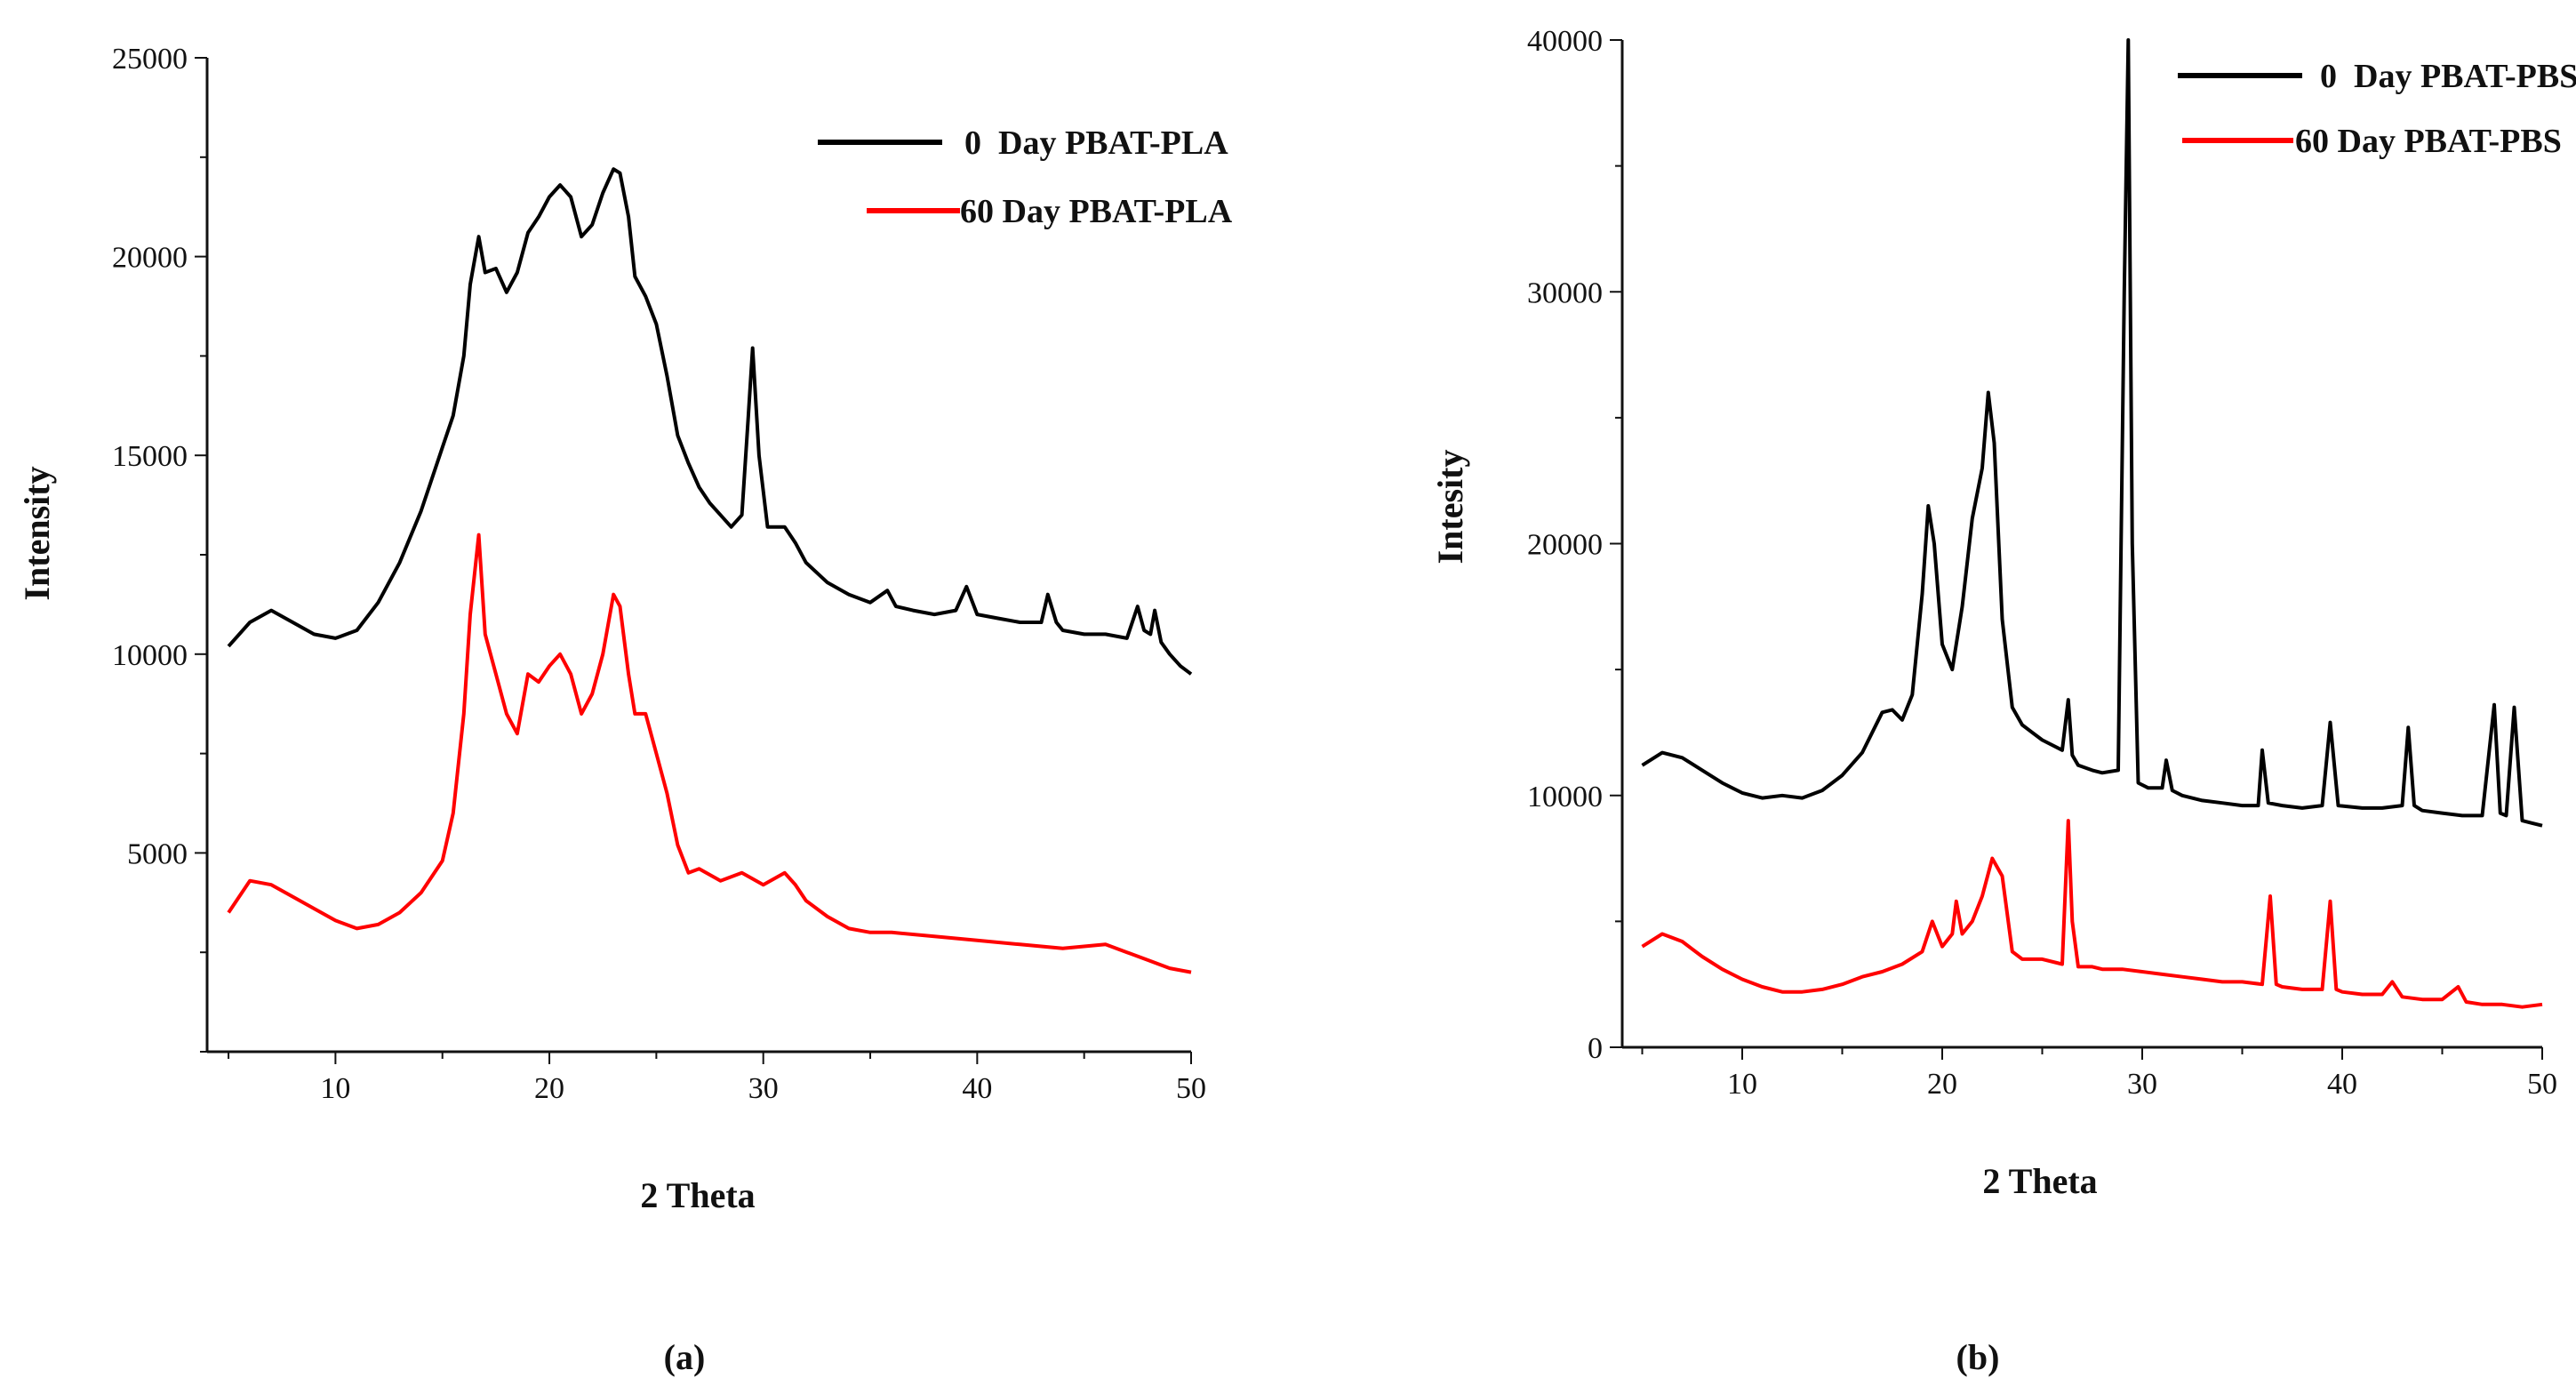 The height and width of the screenshot is (1394, 2576). Describe the element at coordinates (157, 853) in the screenshot. I see `y-tick-label: 5000` at that location.